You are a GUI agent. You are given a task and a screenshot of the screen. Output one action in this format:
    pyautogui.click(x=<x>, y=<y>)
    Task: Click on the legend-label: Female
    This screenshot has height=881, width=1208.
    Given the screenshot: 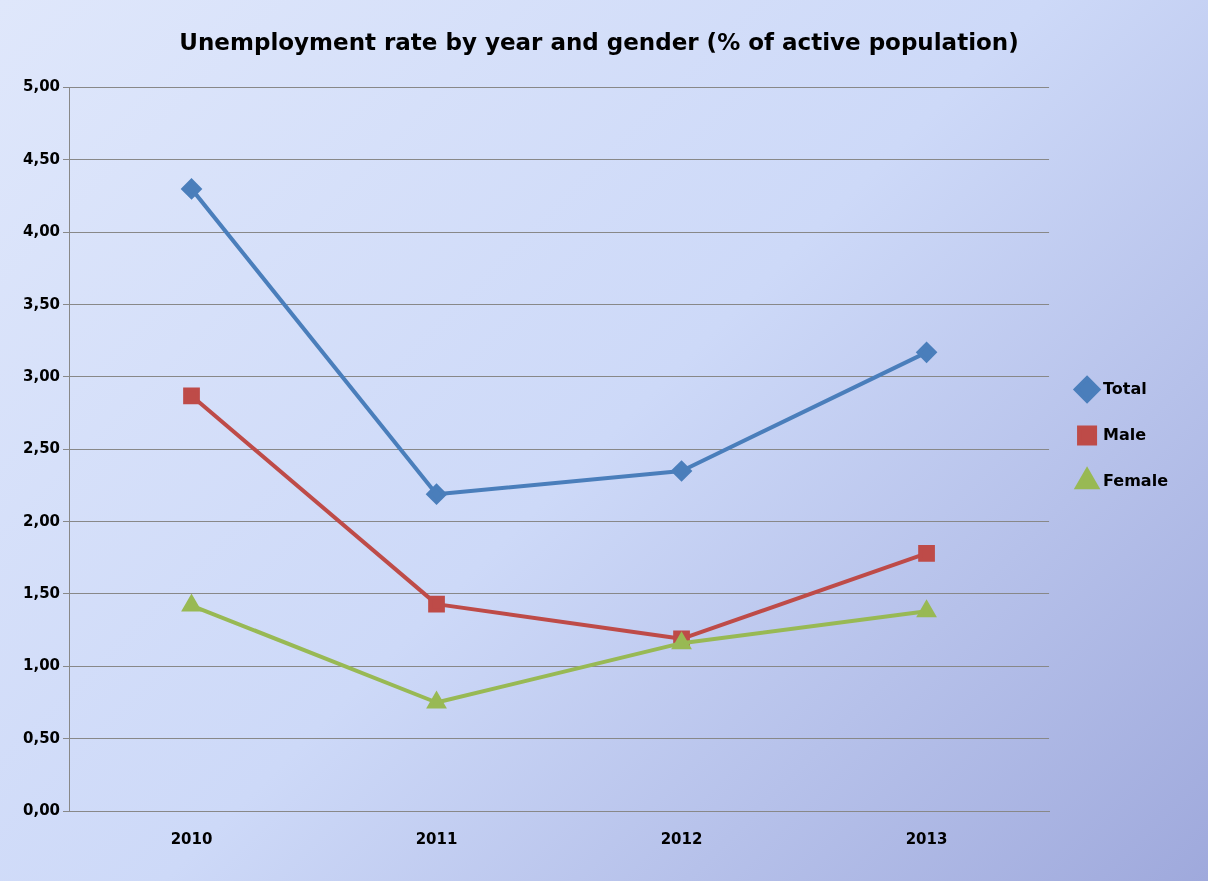 What is the action you would take?
    pyautogui.click(x=1136, y=480)
    